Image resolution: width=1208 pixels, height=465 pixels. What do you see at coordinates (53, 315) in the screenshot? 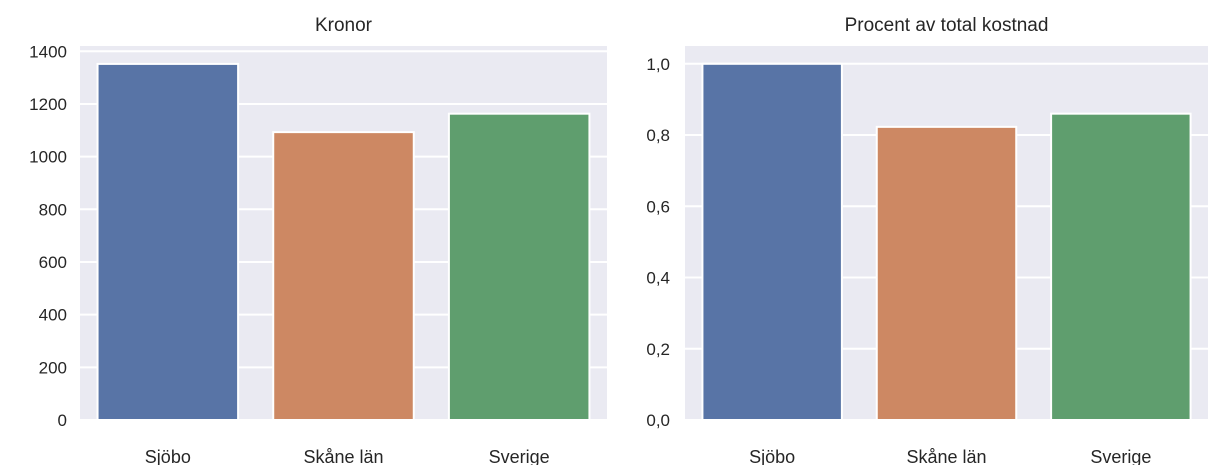
I see `y-tick-label: 400` at bounding box center [53, 315].